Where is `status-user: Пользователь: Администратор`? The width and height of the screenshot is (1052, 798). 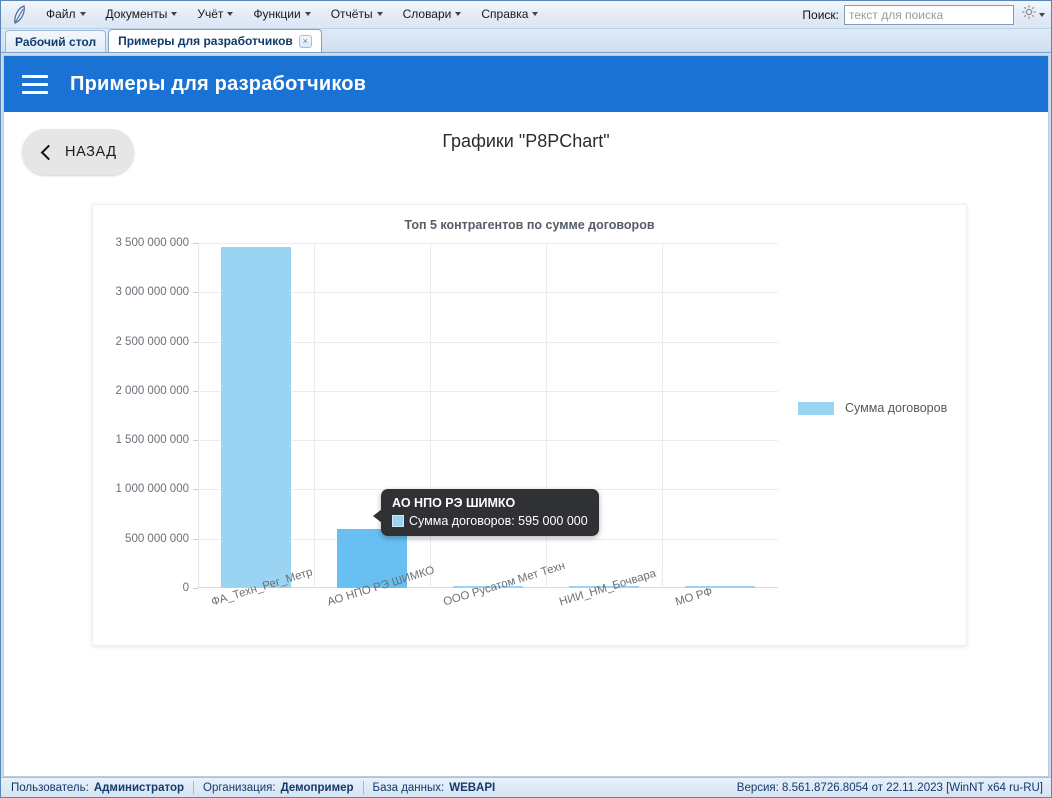
status-user: Пользователь: Администратор is located at coordinates (100, 788).